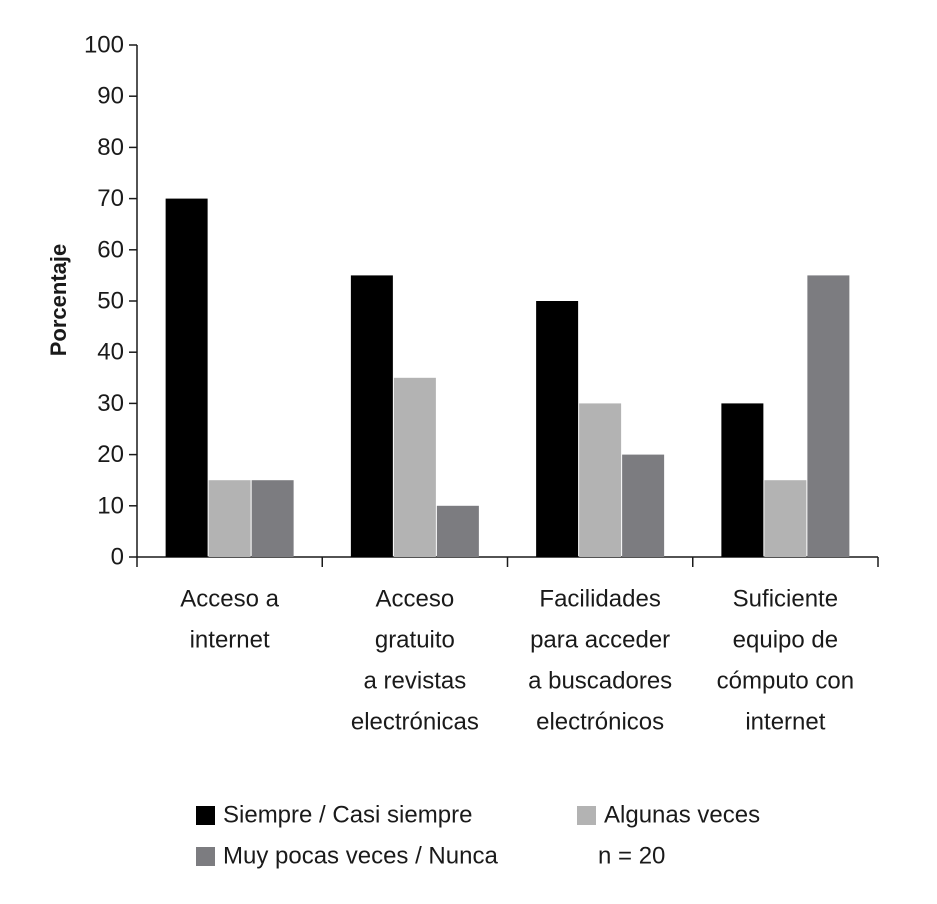 This screenshot has height=904, width=937. I want to click on sample-size-note: n = 20, so click(631, 855).